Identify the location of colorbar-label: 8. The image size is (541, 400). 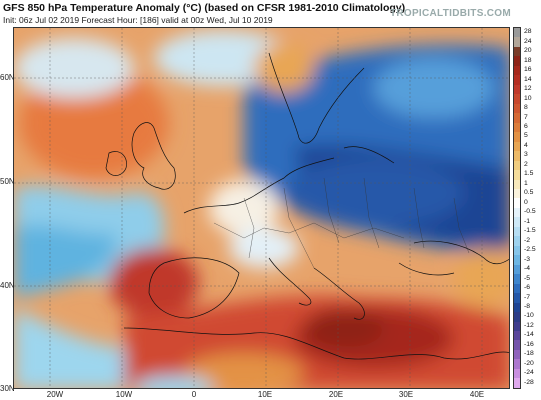
(526, 108).